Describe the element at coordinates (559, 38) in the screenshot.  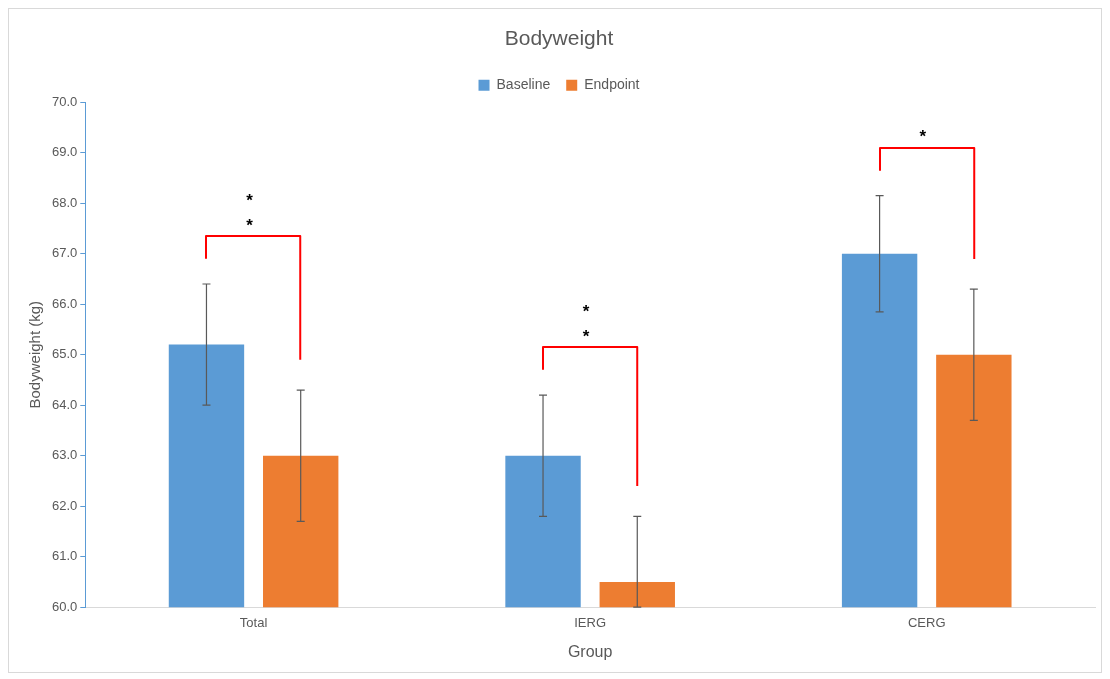
I see `chart-title: Bodyweight` at that location.